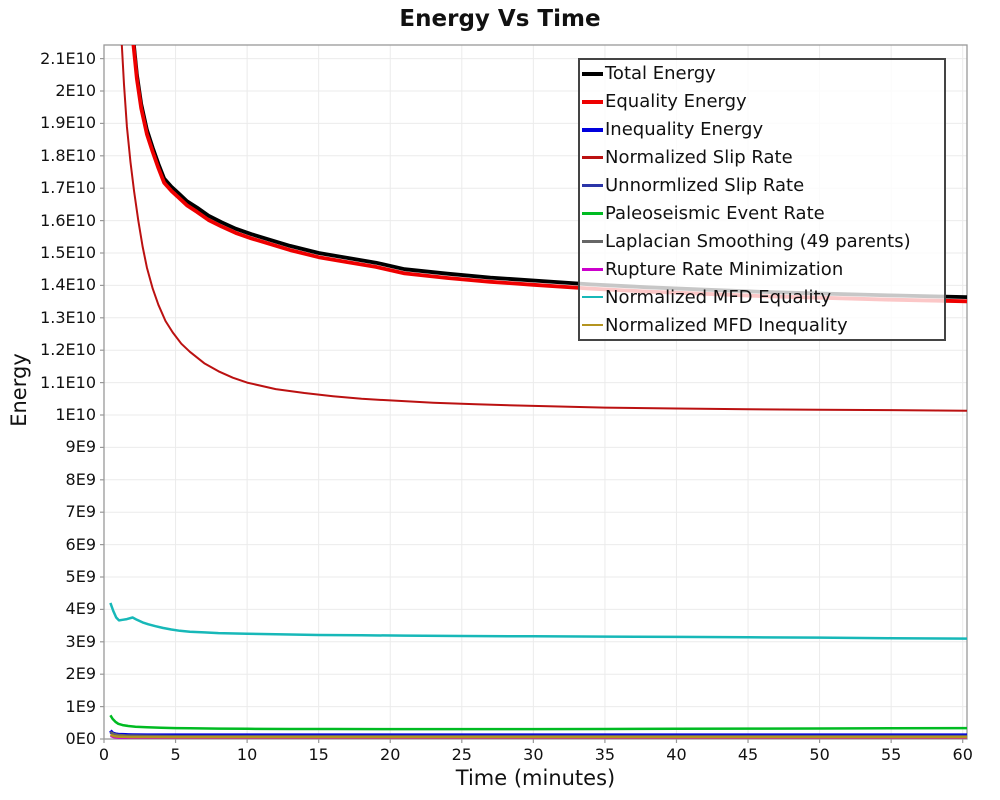 Image resolution: width=1000 pixels, height=800 pixels. Describe the element at coordinates (718, 297) in the screenshot. I see `legend-label: Normalized MFD Equality` at that location.